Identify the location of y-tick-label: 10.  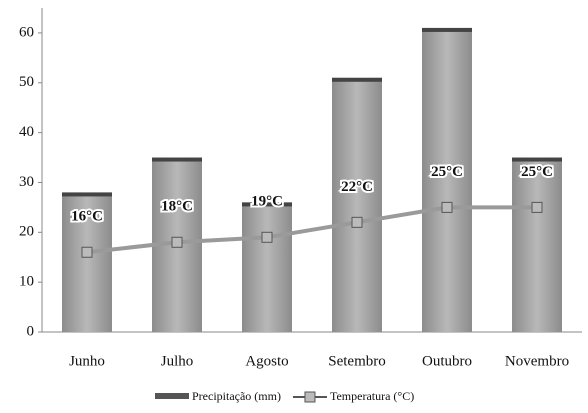
(26, 282).